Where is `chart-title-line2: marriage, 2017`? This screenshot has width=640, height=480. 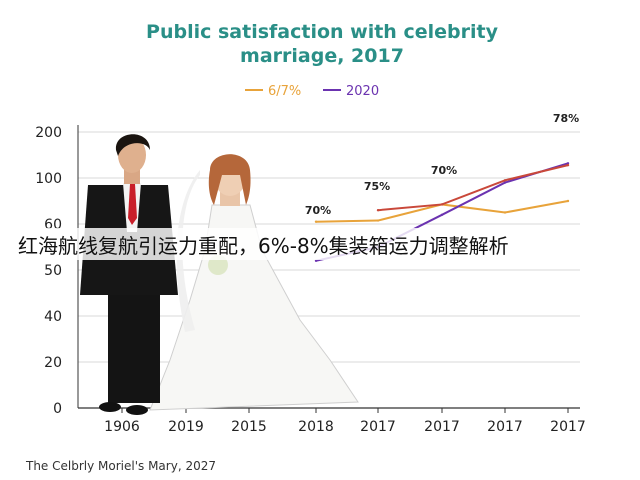
chart-title-line2: marriage, 2017 is located at coordinates (322, 56).